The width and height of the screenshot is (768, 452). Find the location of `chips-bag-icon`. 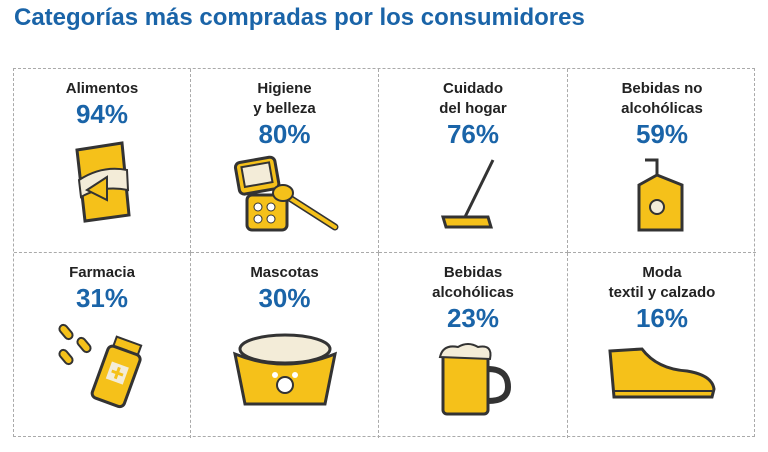

chips-bag-icon is located at coordinates (103, 182).